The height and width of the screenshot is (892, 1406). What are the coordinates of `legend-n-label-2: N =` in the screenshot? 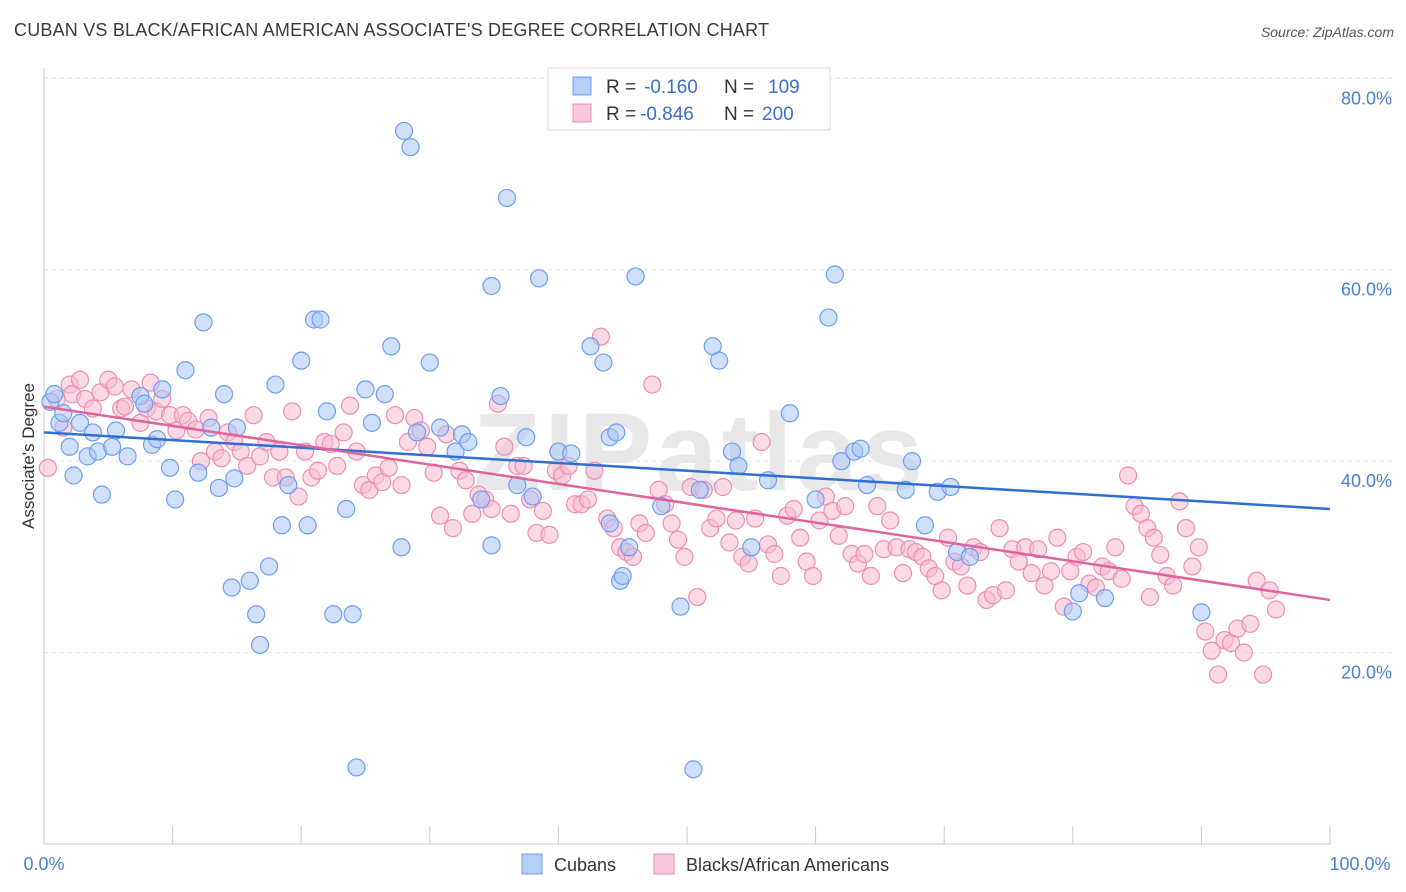 It's located at (739, 114).